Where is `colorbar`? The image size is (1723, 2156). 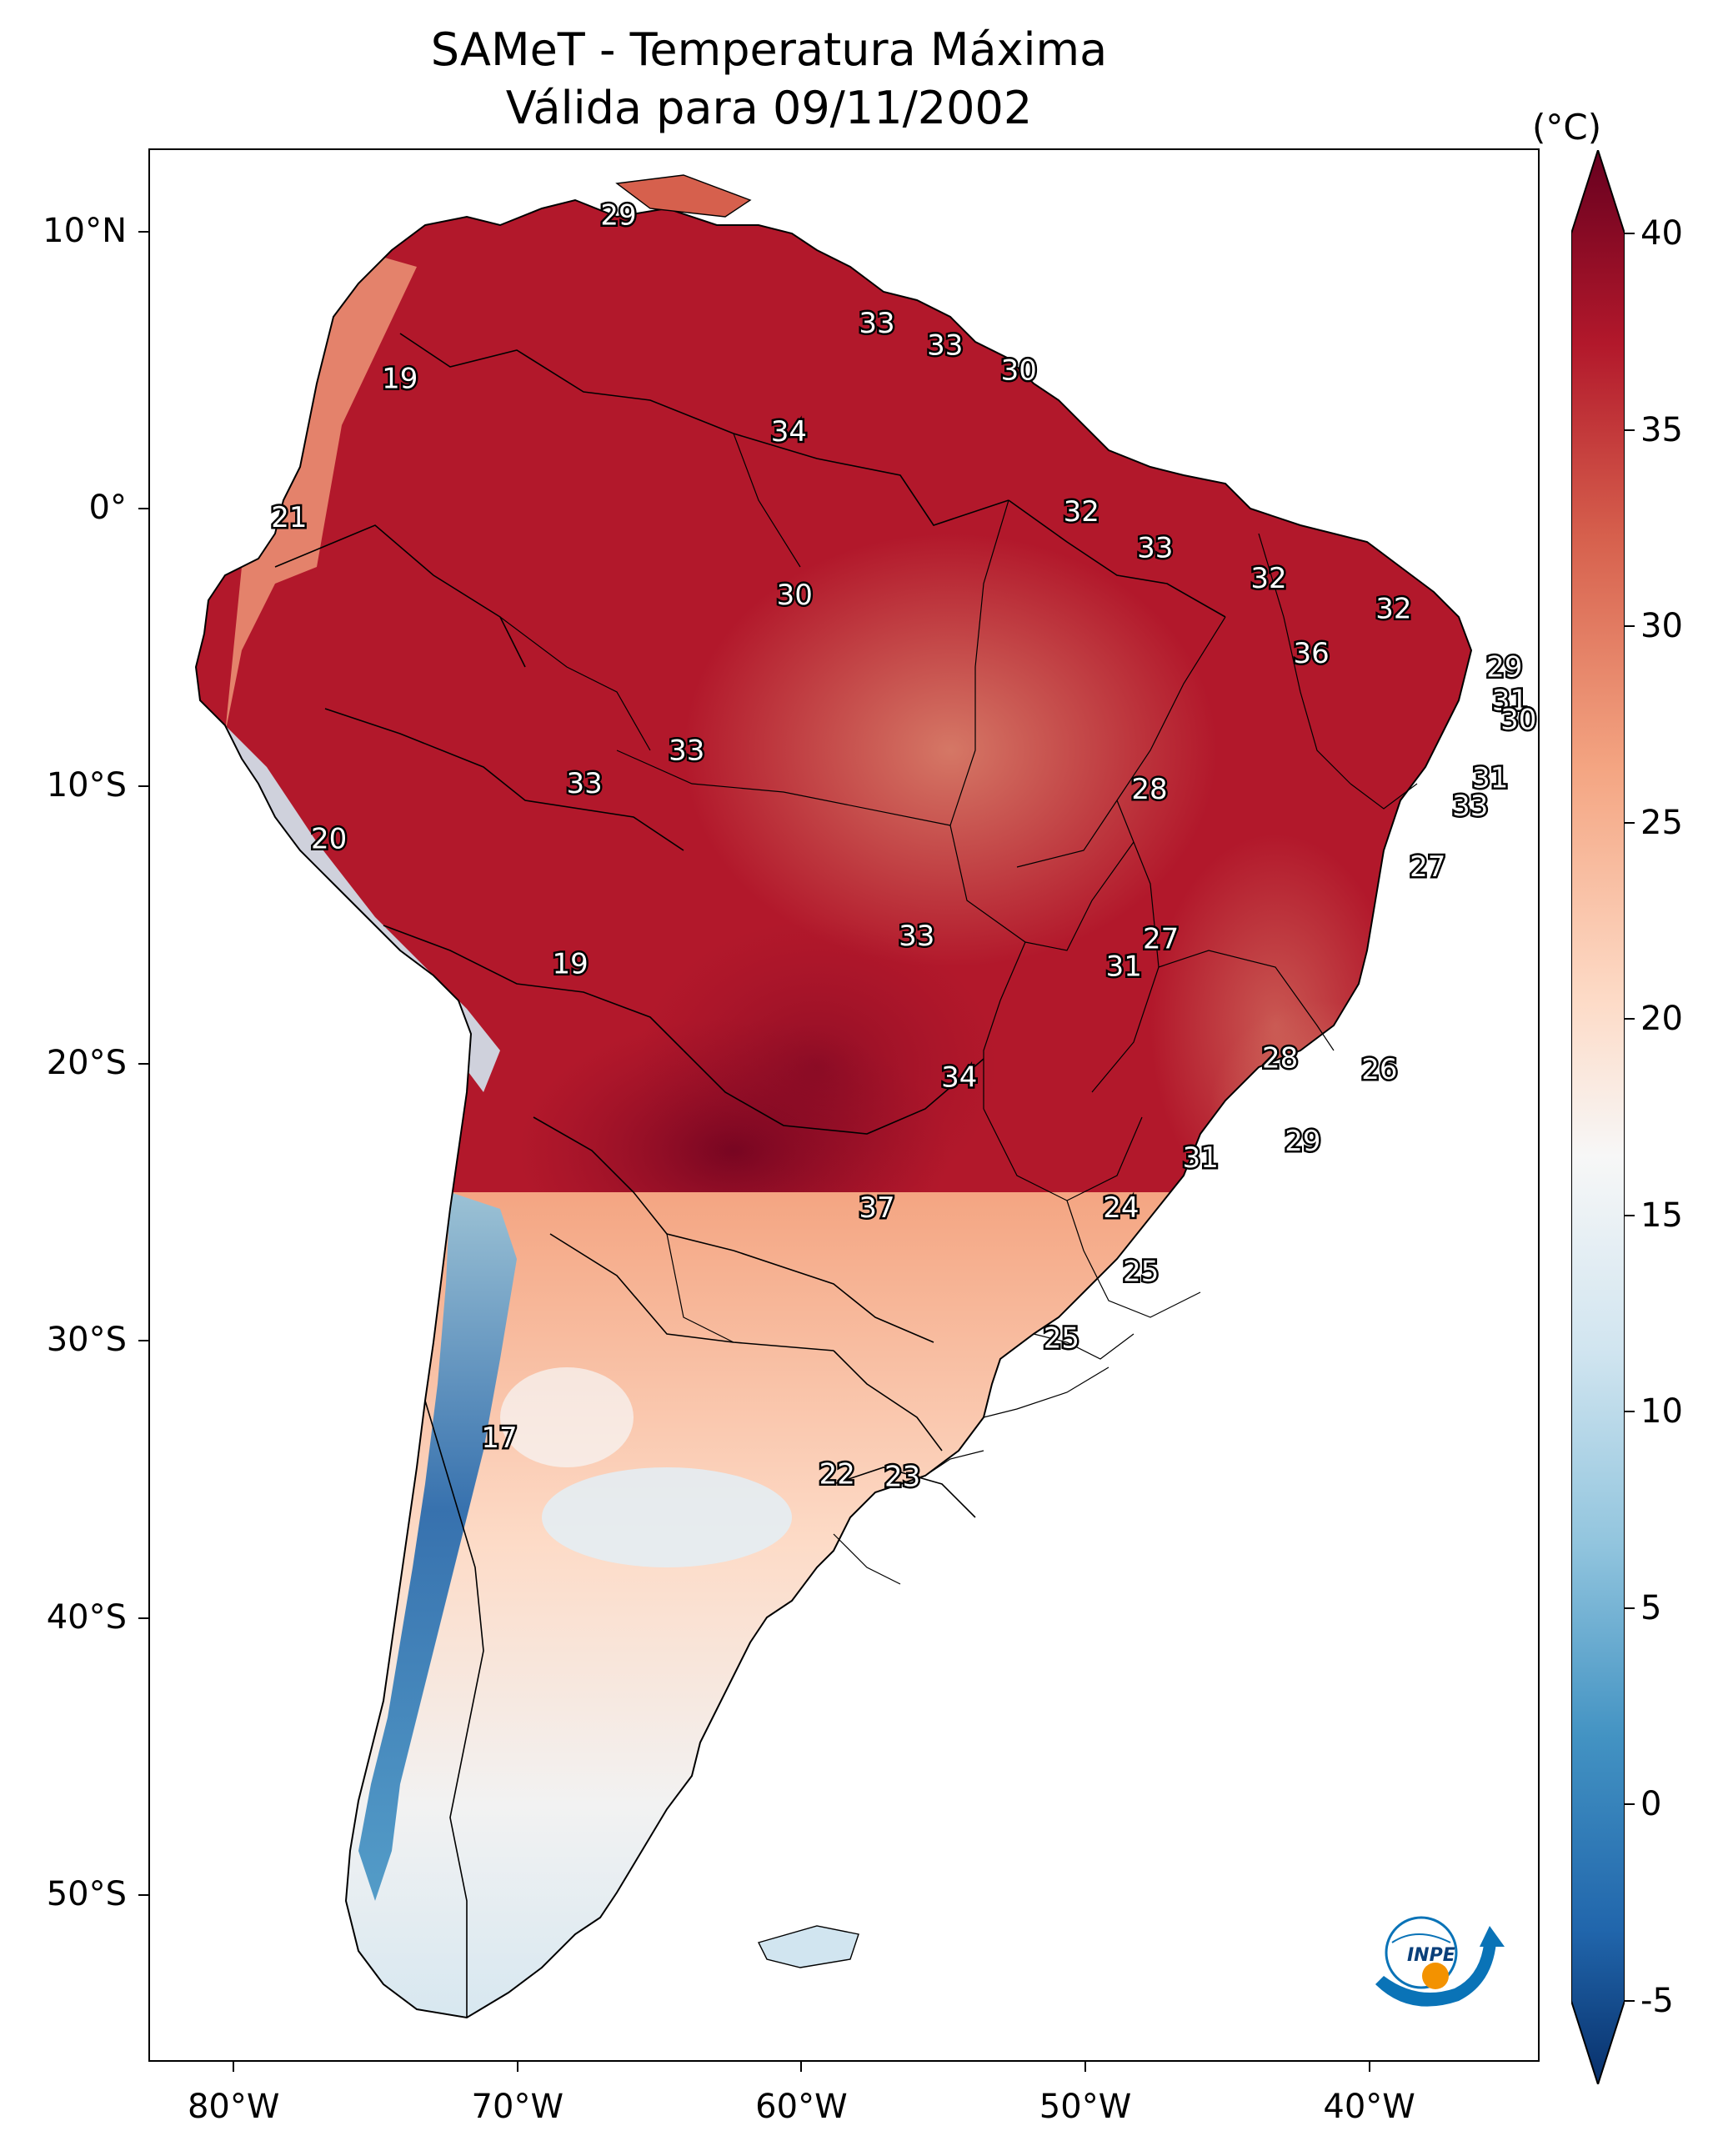 colorbar is located at coordinates (1598, 1117).